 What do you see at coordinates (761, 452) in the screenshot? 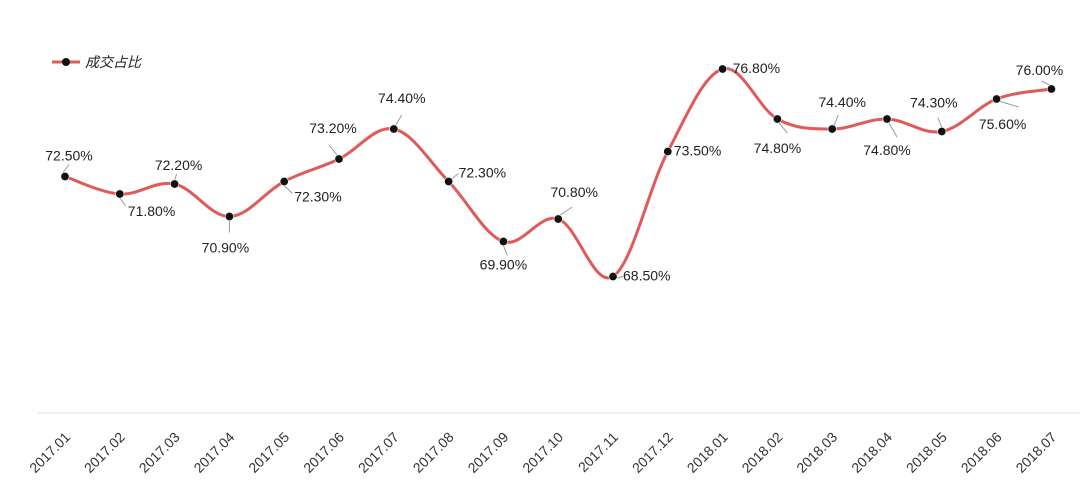
I see `x-tick-label: 2018.02` at bounding box center [761, 452].